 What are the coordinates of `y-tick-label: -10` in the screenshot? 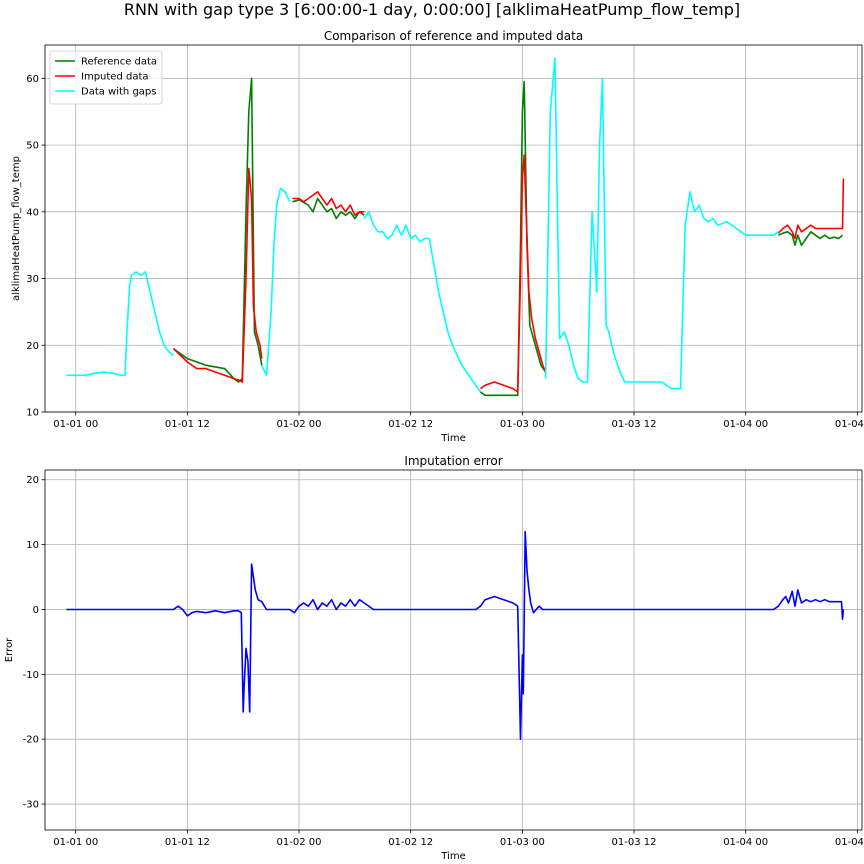 It's located at (31, 675).